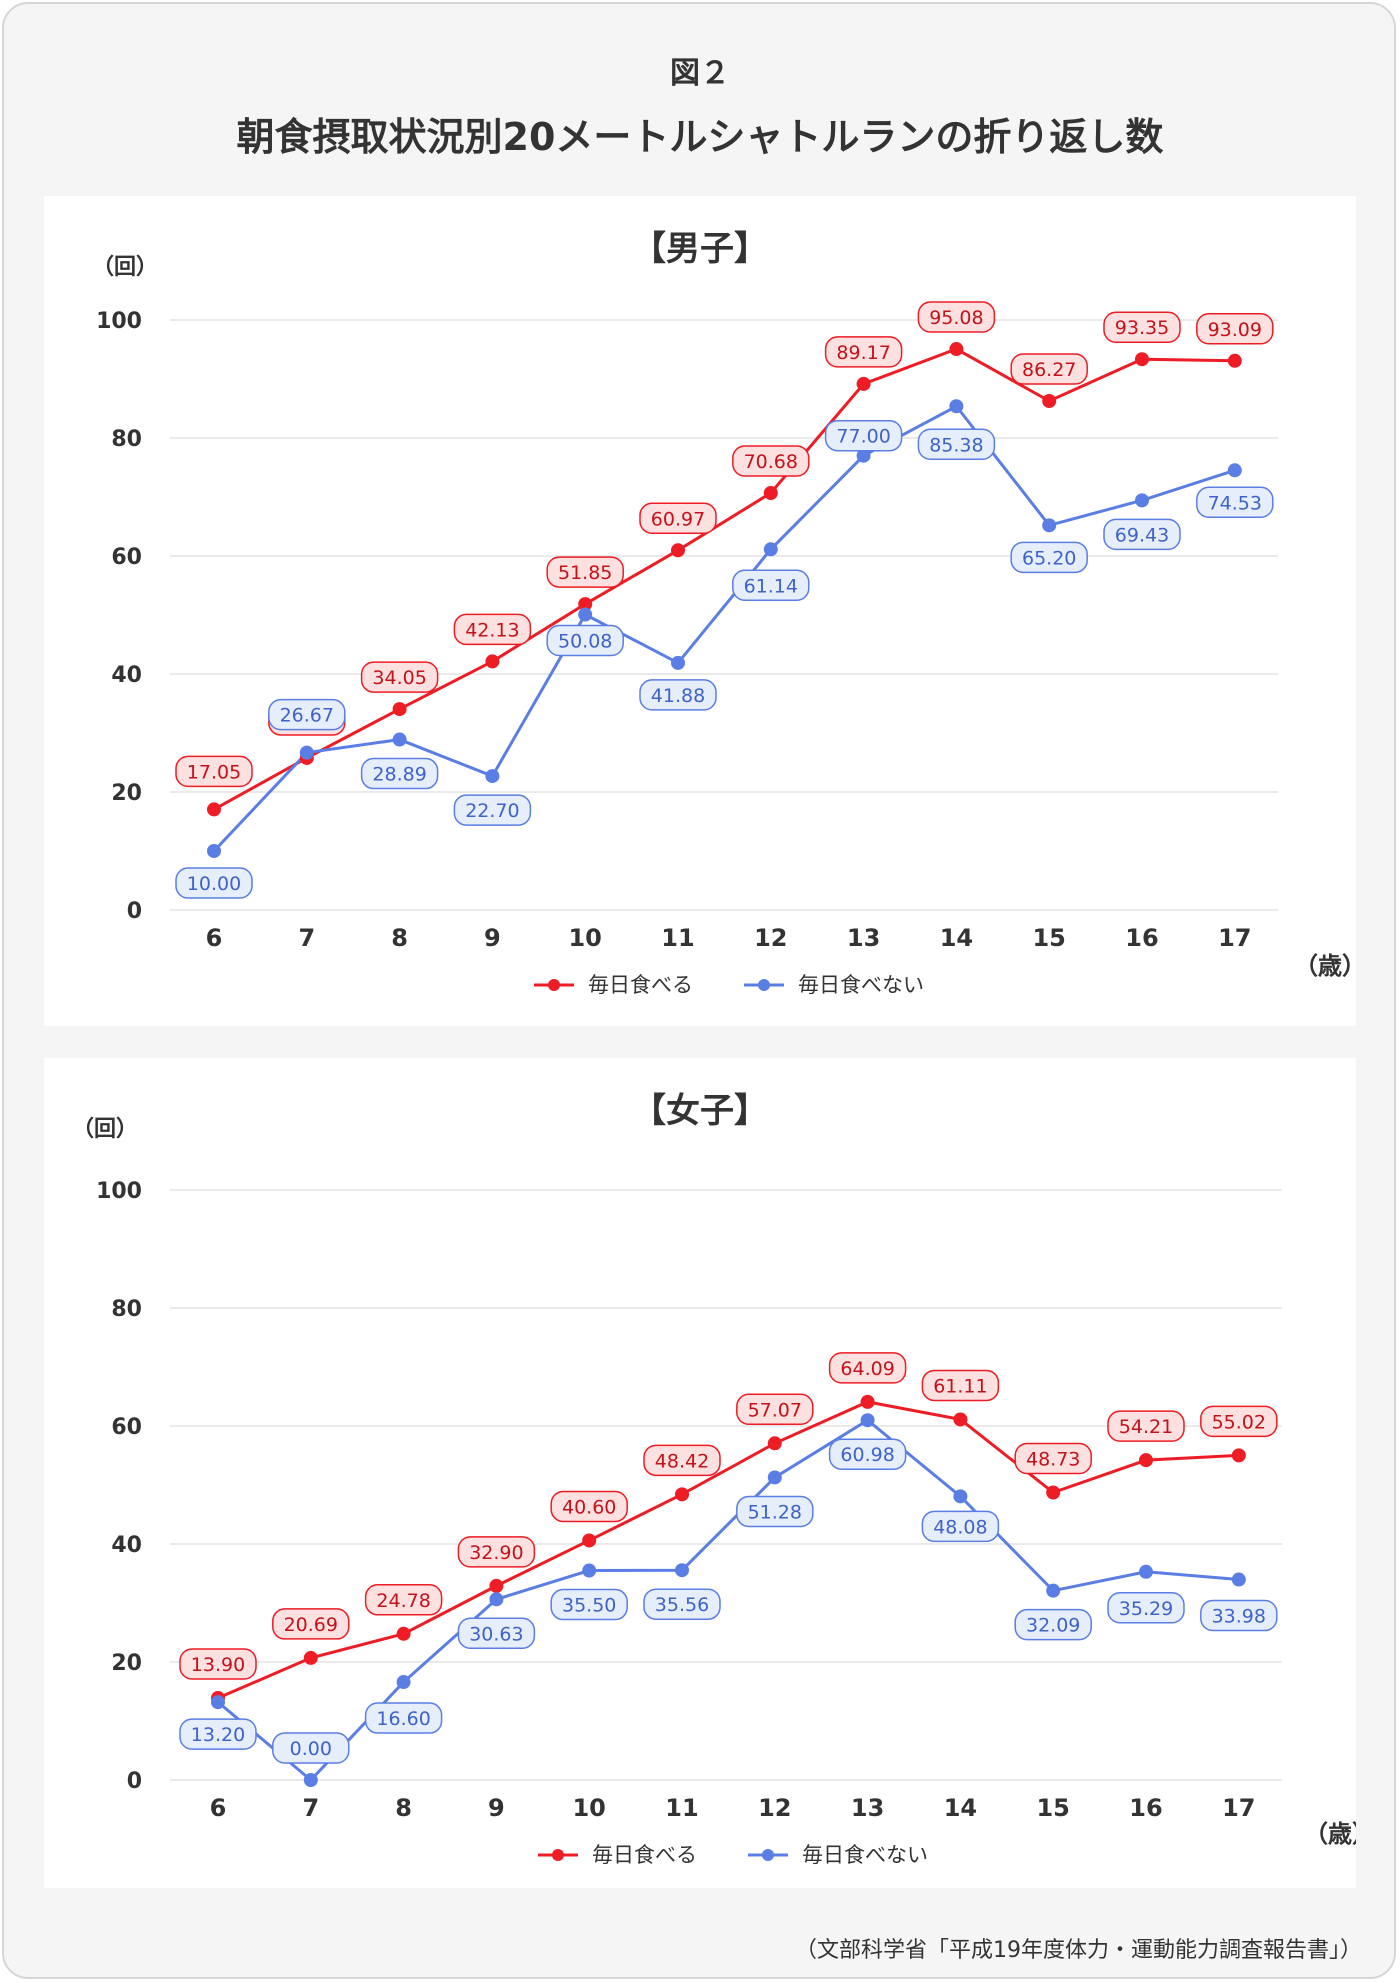  I want to click on x-tick-label: 13, so click(863, 938).